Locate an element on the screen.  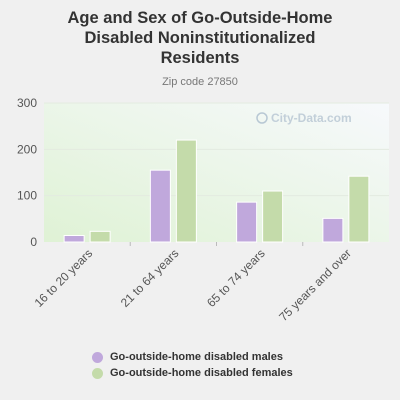
watermark-text: City-Data.com is located at coordinates (311, 118).